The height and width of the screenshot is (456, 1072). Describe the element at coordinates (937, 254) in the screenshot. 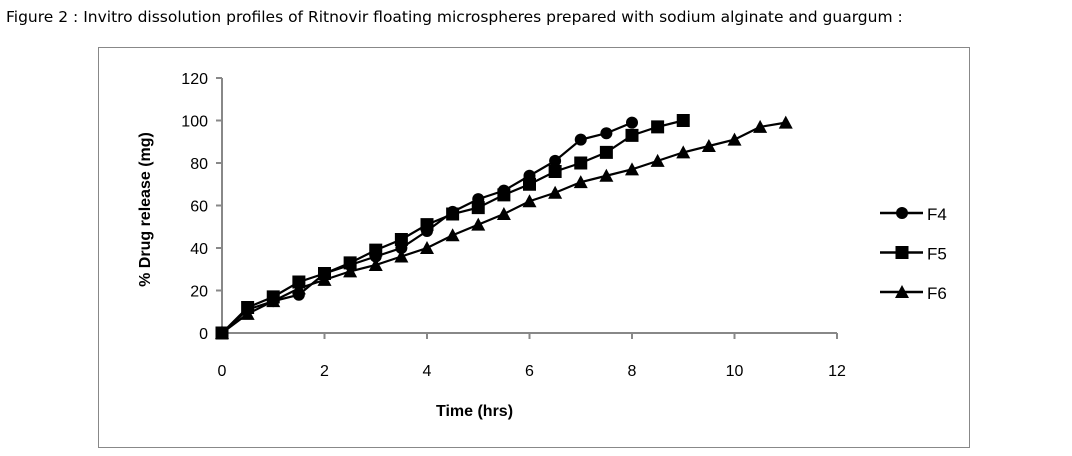

I see `legend-label-f5: F5` at that location.